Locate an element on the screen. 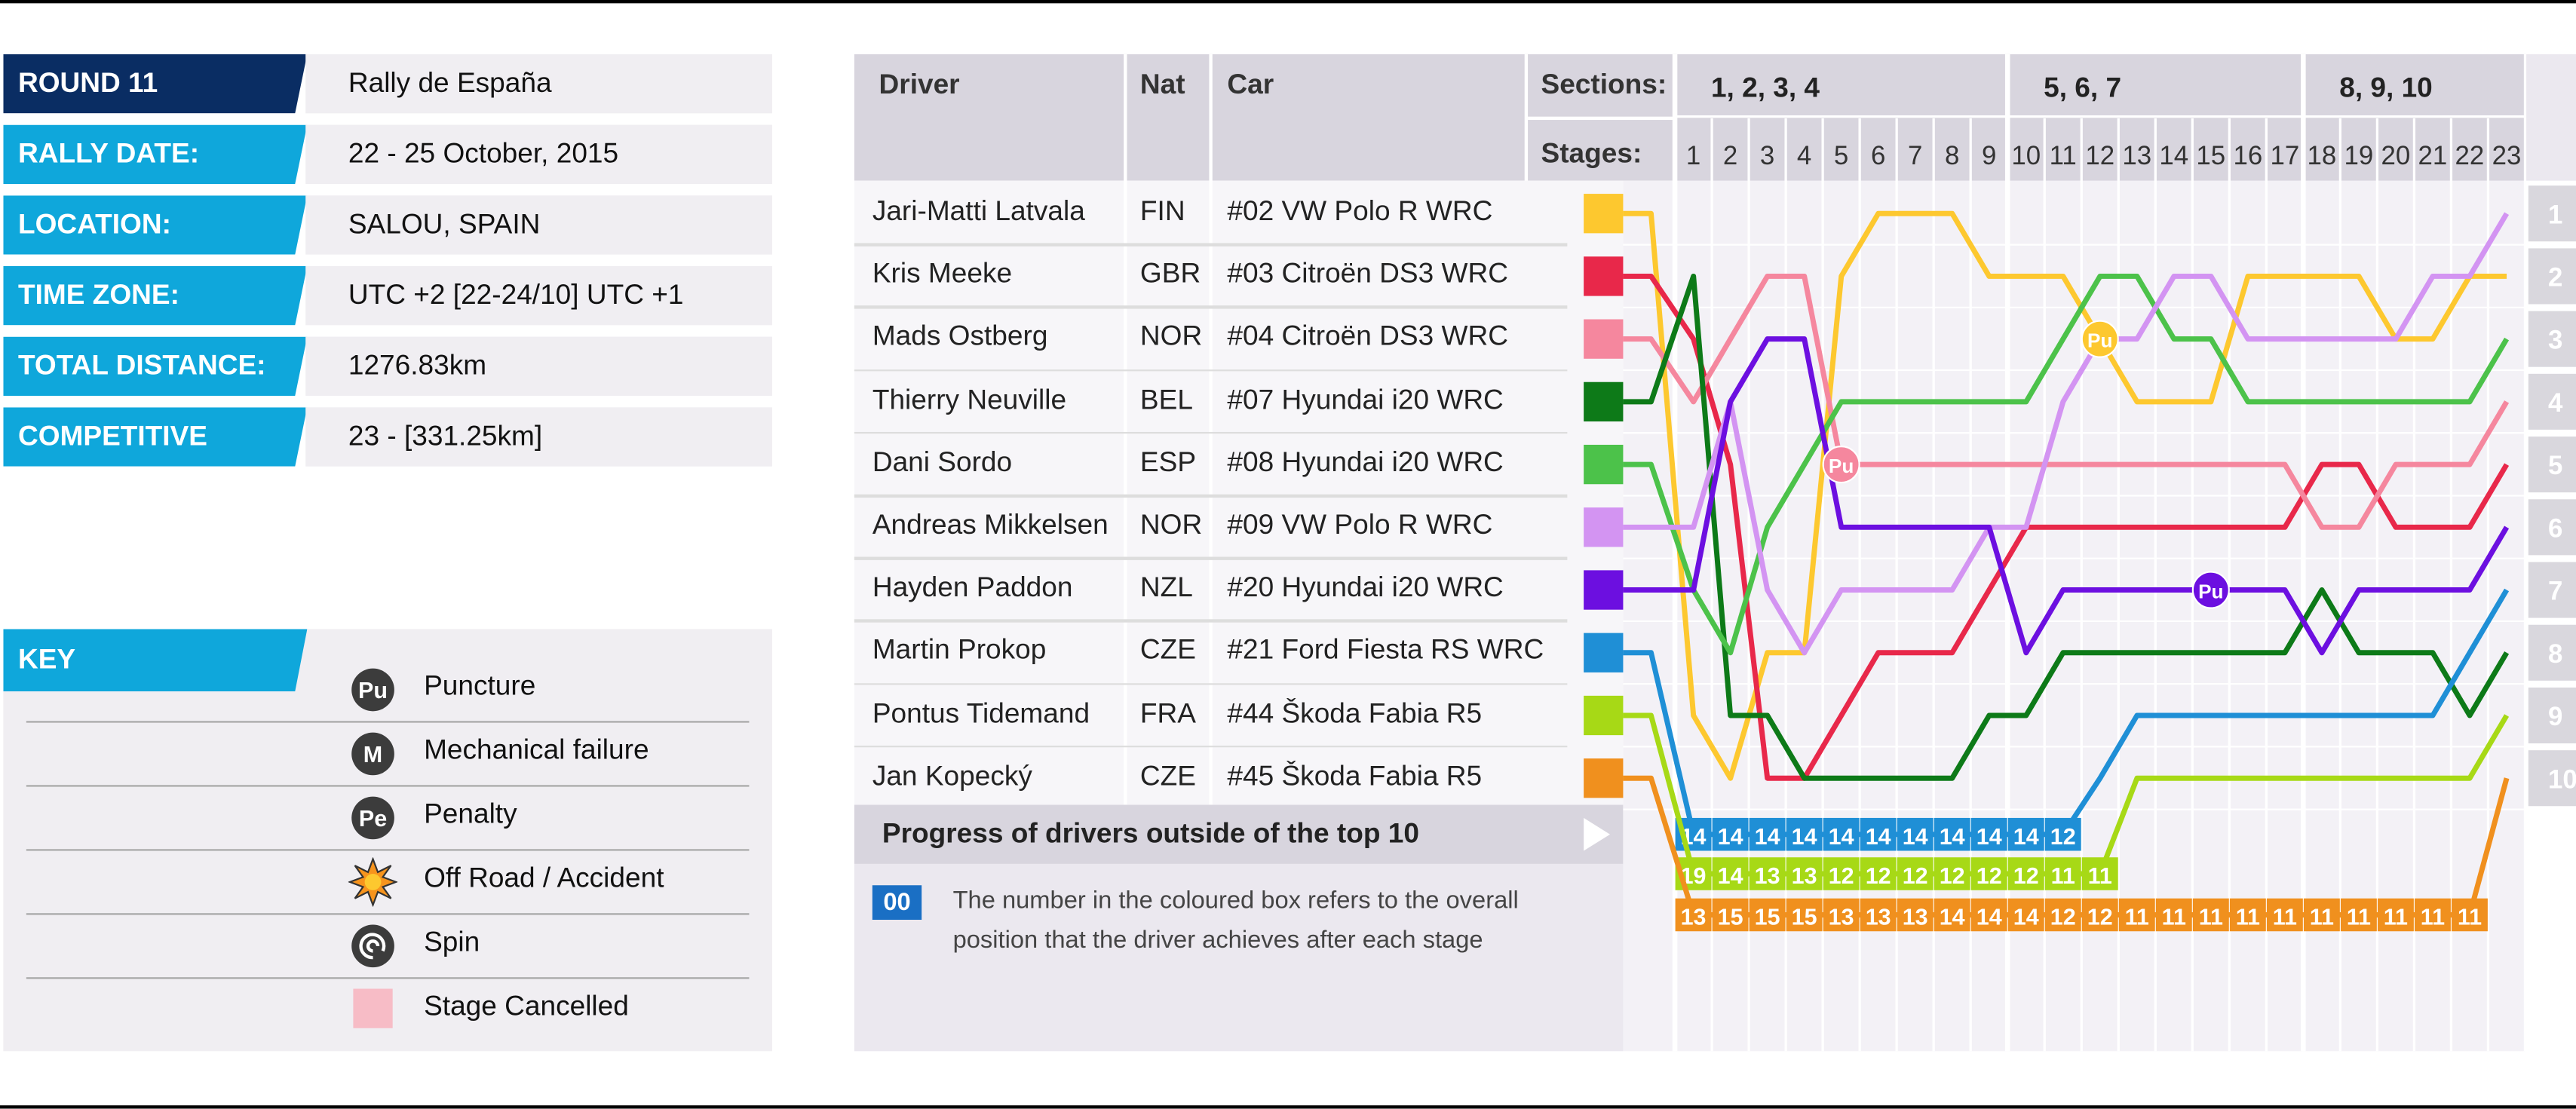 This screenshot has width=2576, height=1109. section-label: 8, 9, 10 is located at coordinates (2385, 87).